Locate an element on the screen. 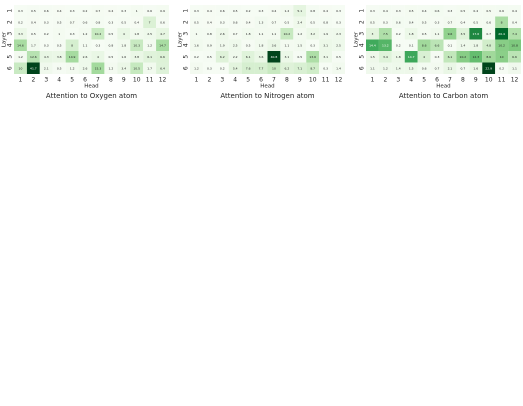  cell-label: 14.9 is located at coordinates (72, 57).